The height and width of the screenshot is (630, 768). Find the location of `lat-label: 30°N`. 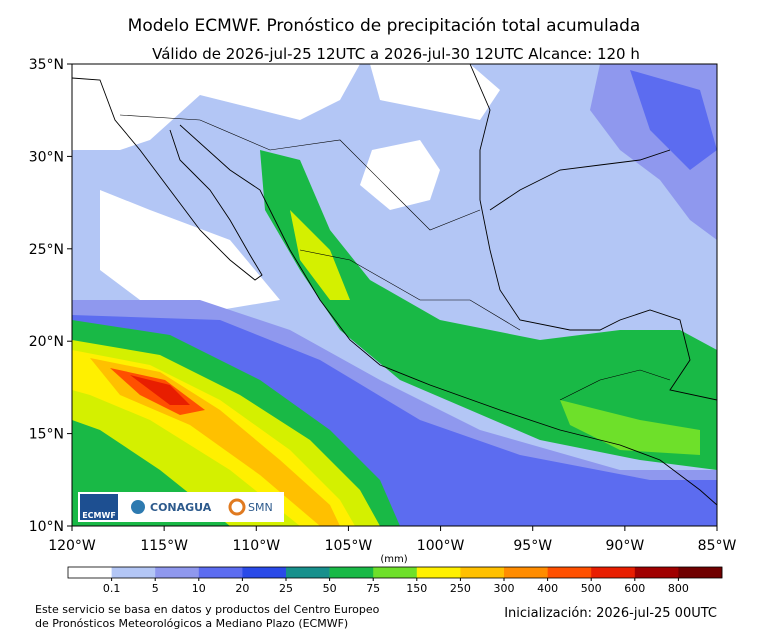

lat-label: 30°N is located at coordinates (46, 157).